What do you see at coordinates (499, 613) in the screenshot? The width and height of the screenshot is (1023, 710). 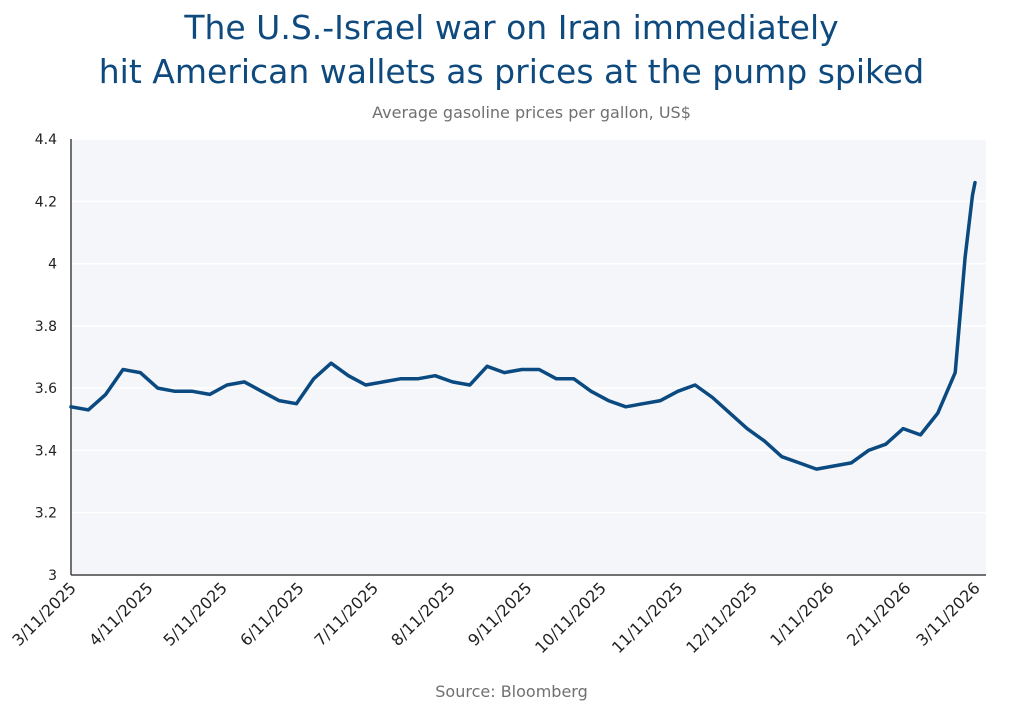 I see `x-tick-label: 9/11/2025` at bounding box center [499, 613].